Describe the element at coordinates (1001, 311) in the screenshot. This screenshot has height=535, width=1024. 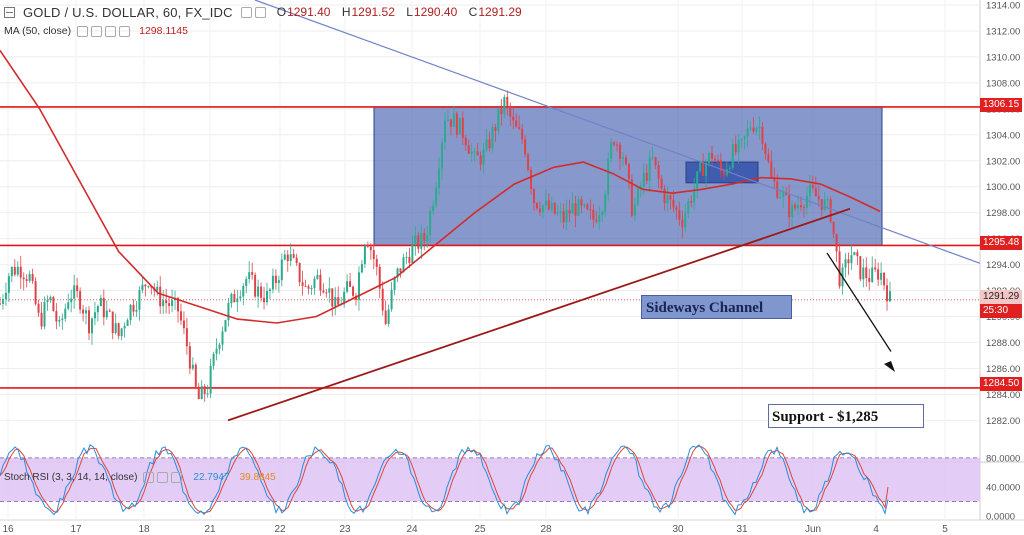
I see `countdown-badge: 25:30` at that location.